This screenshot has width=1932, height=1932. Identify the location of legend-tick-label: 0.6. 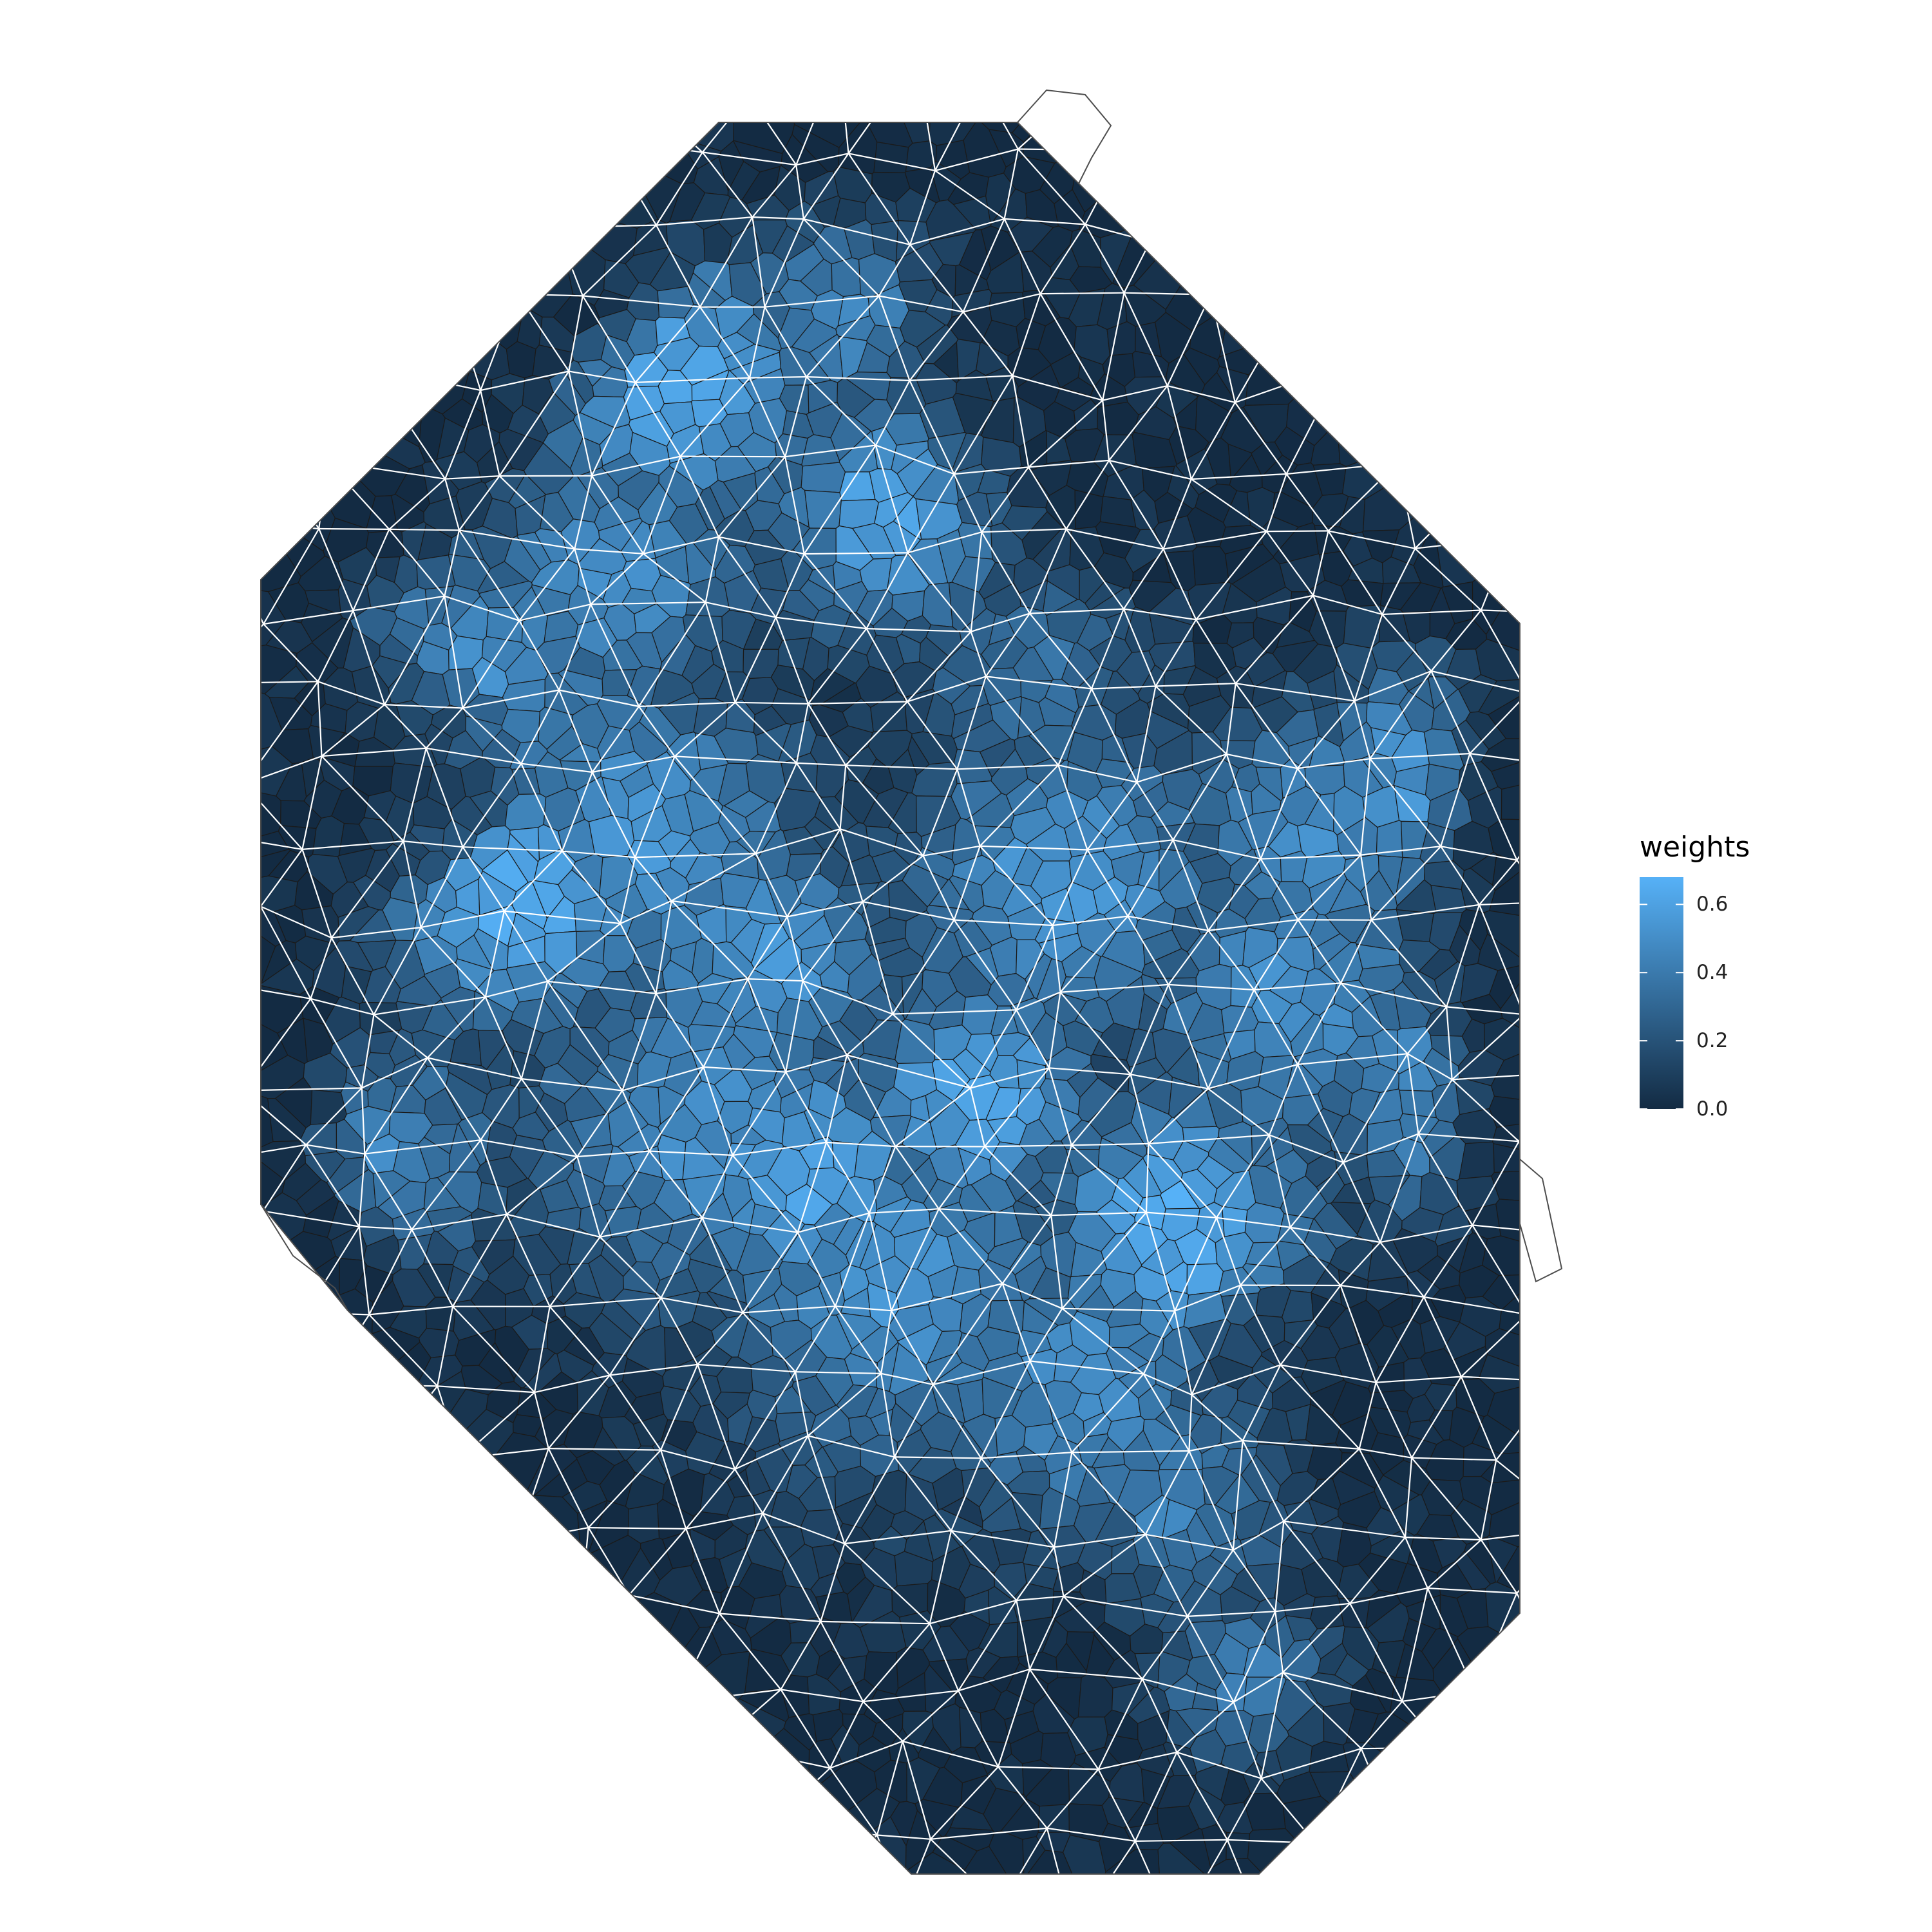
(1712, 905).